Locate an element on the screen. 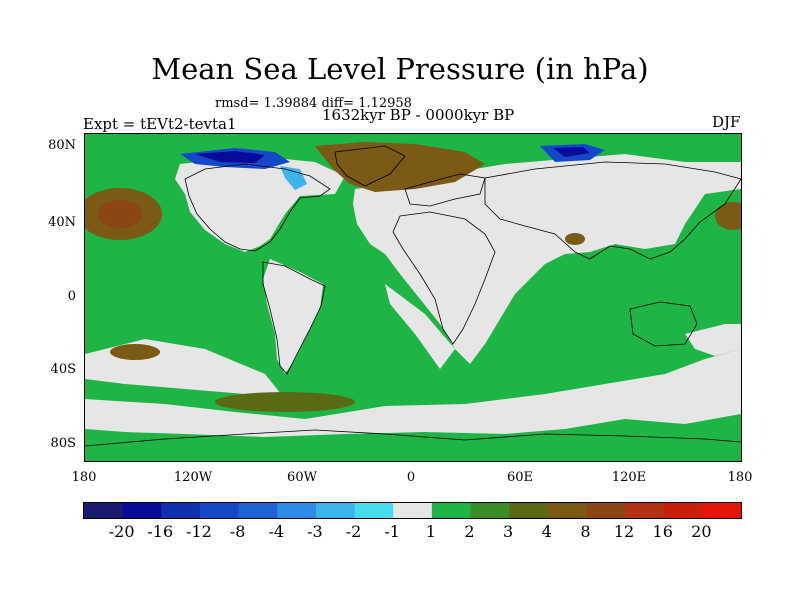 The width and height of the screenshot is (800, 600). anomaly-southern-ocean-brown is located at coordinates (285, 402).